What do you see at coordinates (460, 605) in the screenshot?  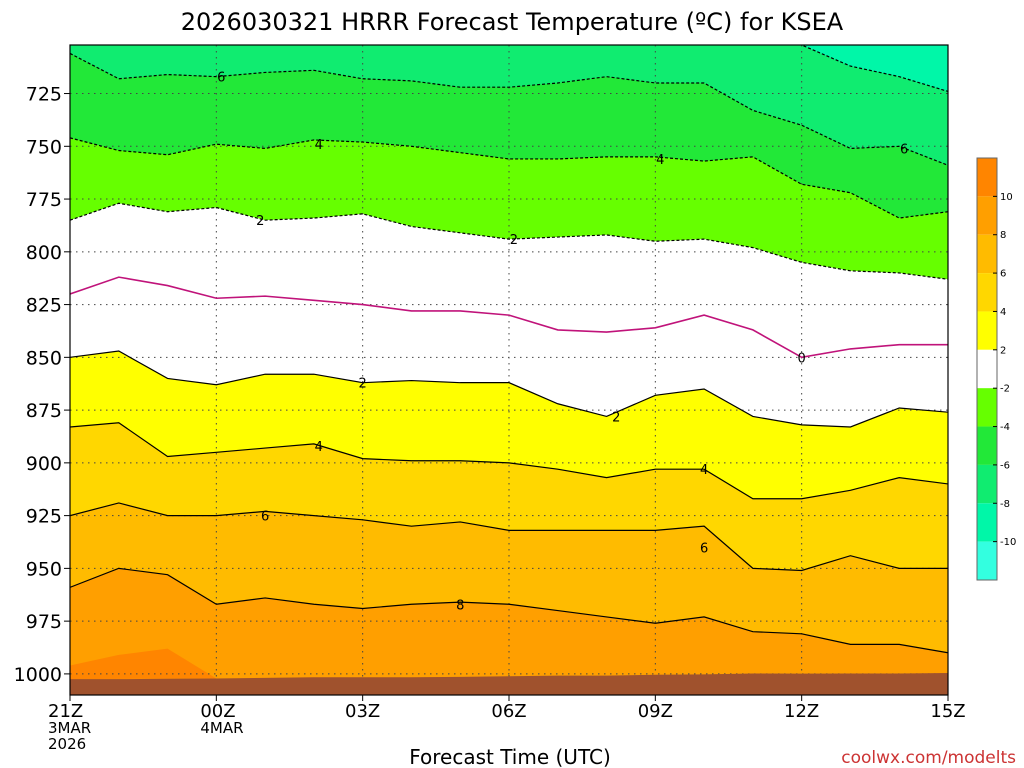 I see `contour-label: 8` at bounding box center [460, 605].